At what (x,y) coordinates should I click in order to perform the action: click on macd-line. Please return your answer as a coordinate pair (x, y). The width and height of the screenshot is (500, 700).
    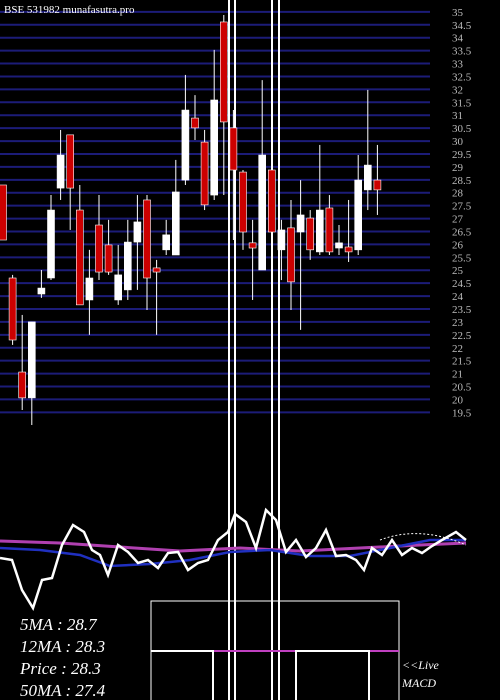
    Looking at the image, I should click on (233, 553).